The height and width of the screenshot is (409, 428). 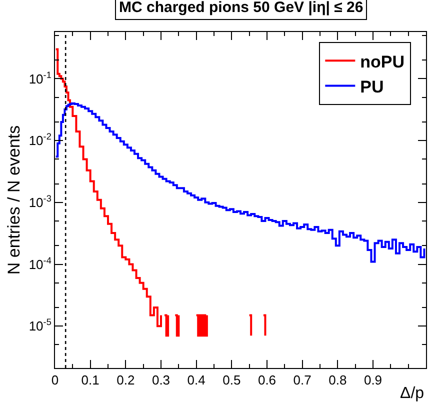 What do you see at coordinates (372, 86) in the screenshot?
I see `legend-label: PU` at bounding box center [372, 86].